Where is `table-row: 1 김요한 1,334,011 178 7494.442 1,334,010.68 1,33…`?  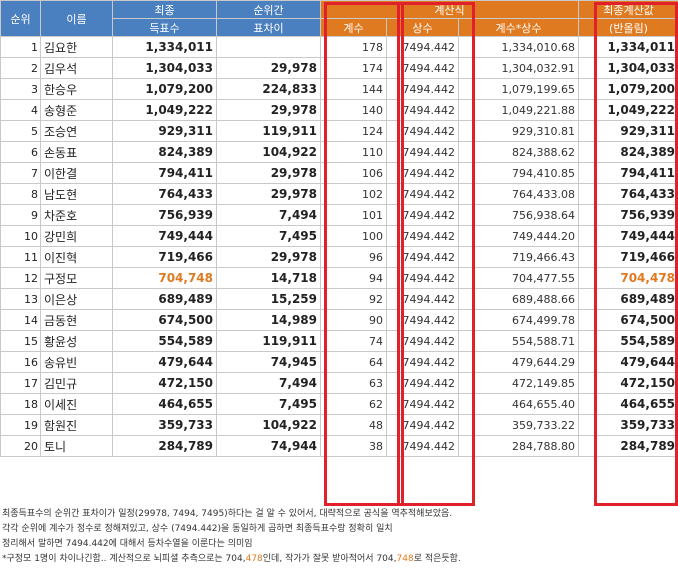
table-row: 1 김요한 1,334,011 178 7494.442 1,334,010.68 1,33… is located at coordinates (339, 47).